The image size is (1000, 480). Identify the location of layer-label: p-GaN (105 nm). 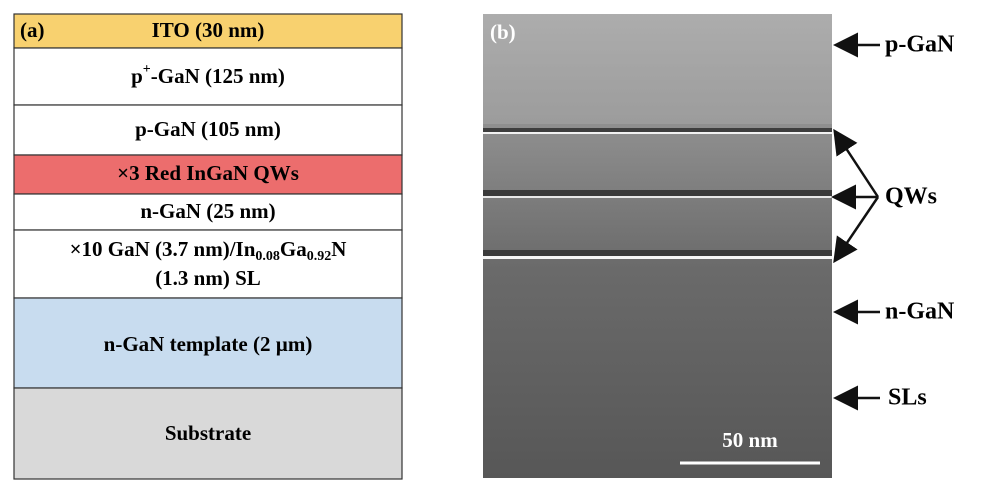
(208, 129).